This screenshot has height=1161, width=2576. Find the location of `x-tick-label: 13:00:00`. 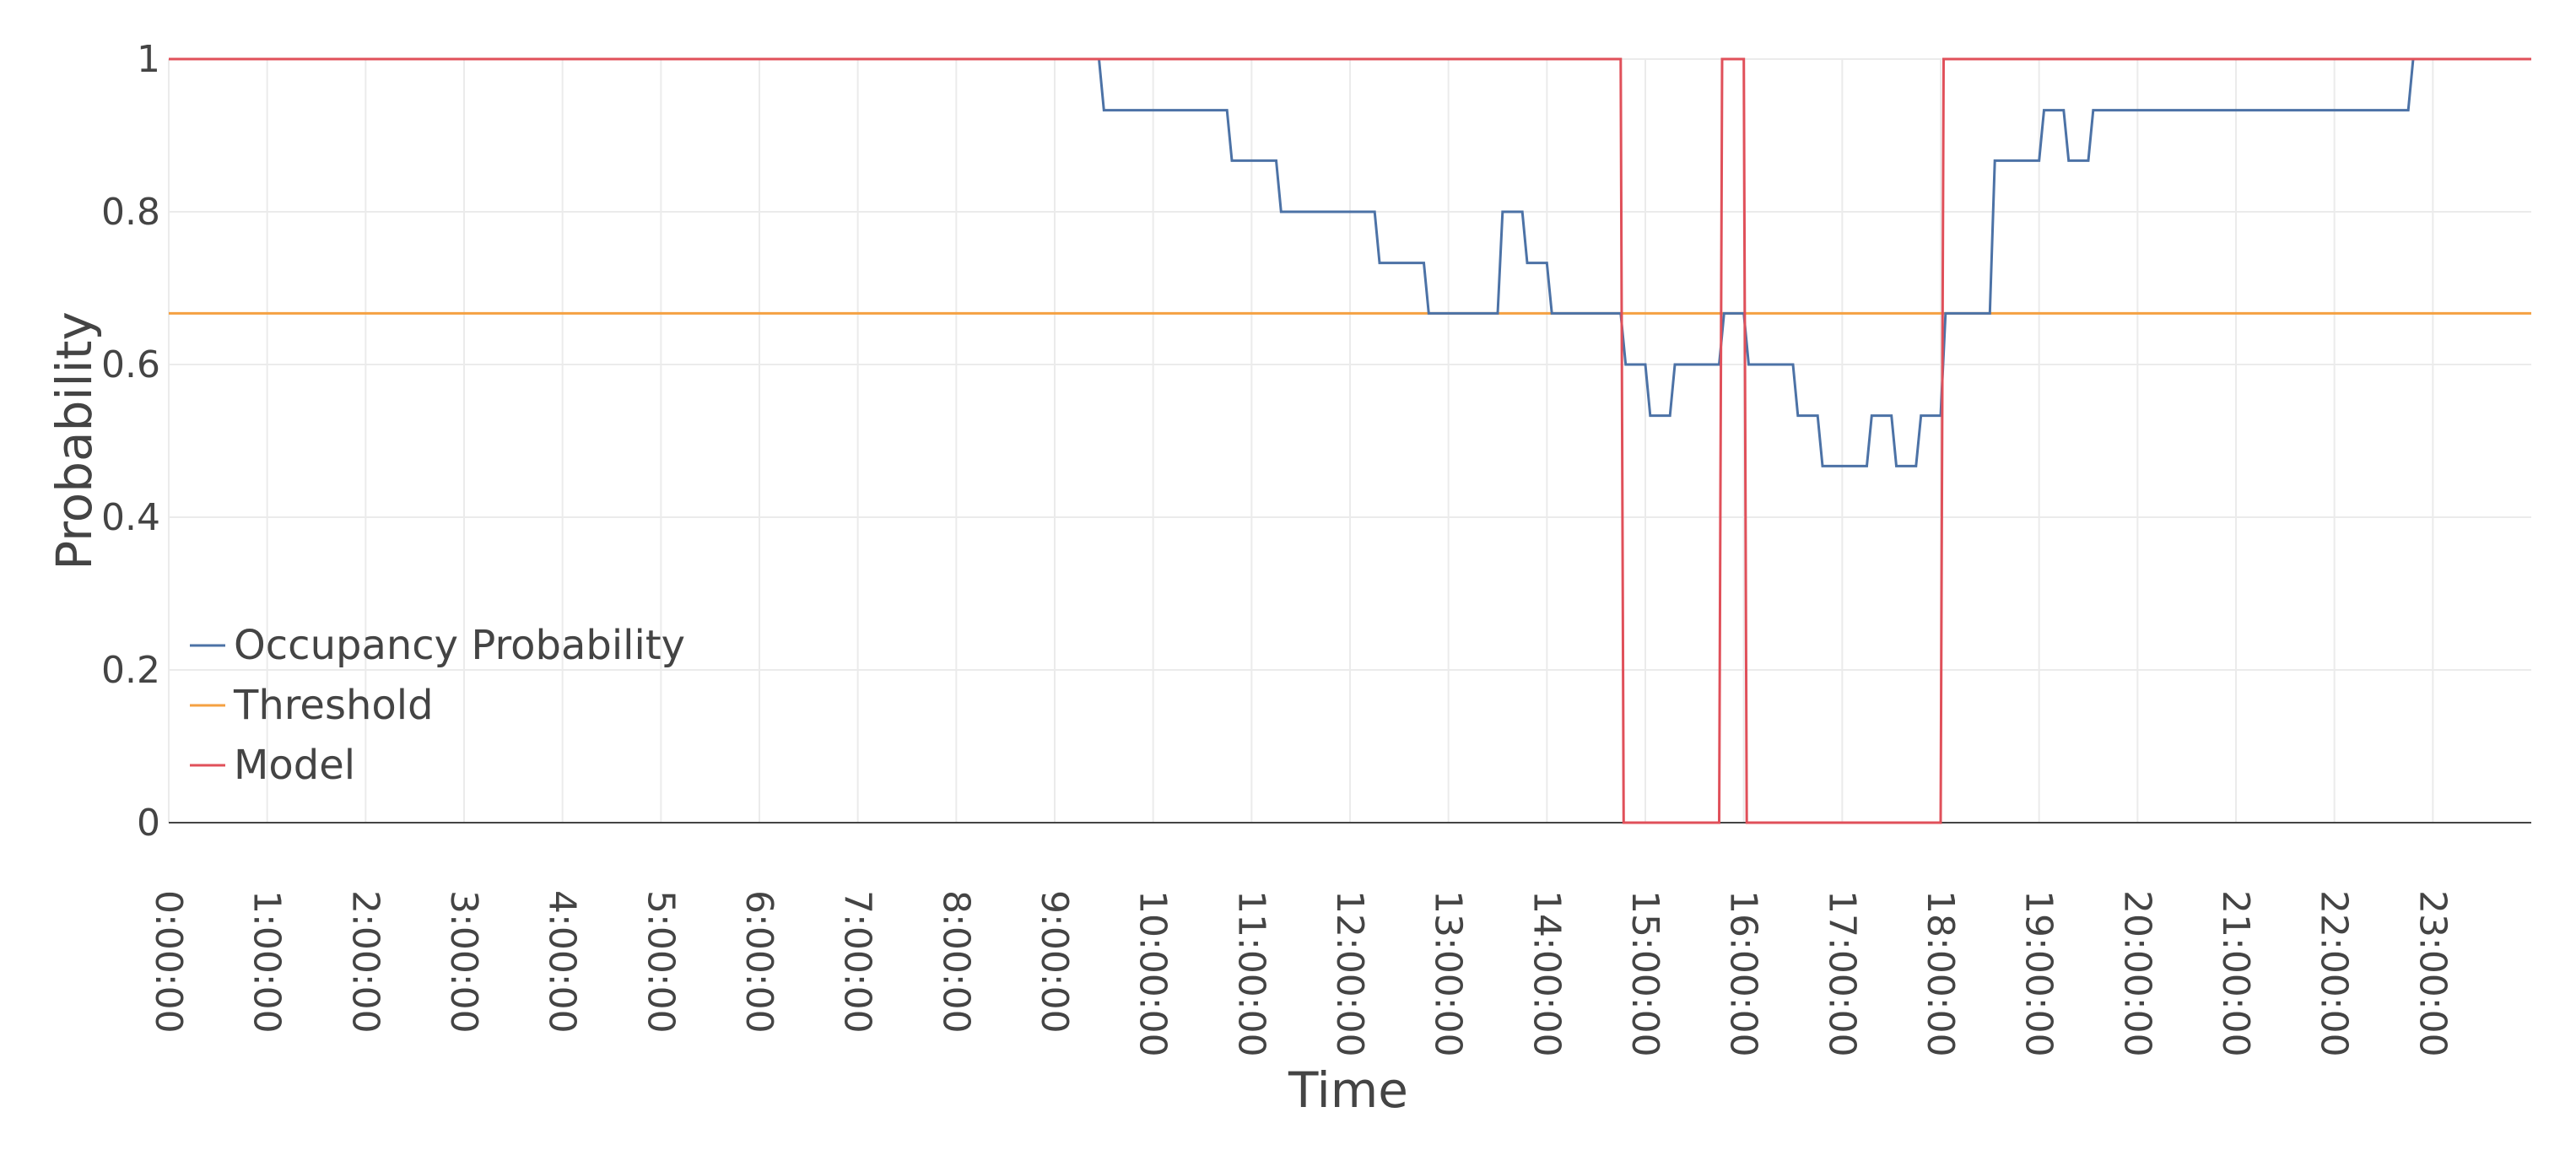

x-tick-label: 13:00:00 is located at coordinates (1448, 973).